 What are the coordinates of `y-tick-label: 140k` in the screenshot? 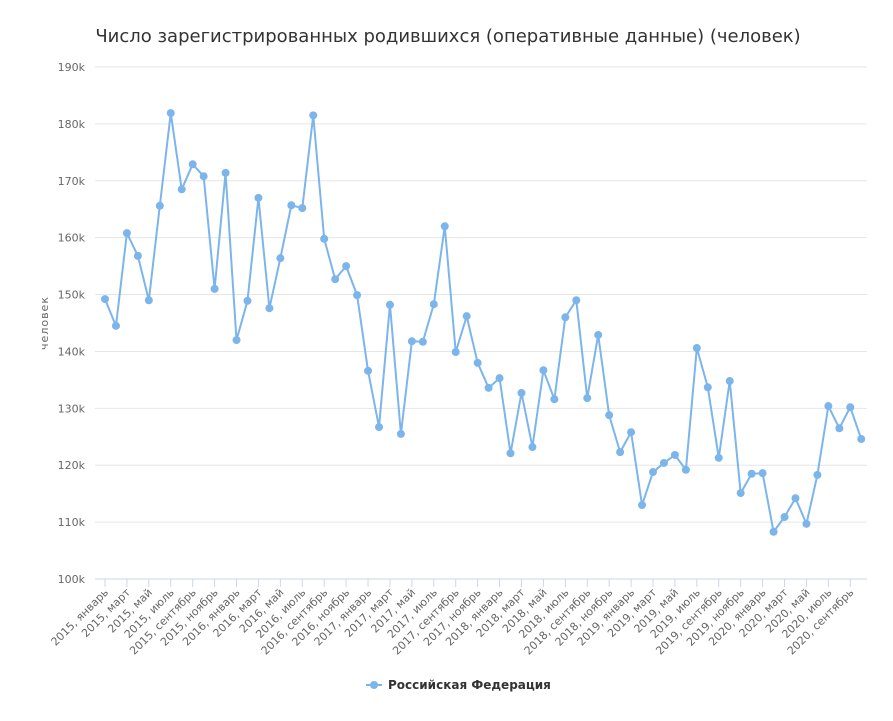 It's located at (72, 351).